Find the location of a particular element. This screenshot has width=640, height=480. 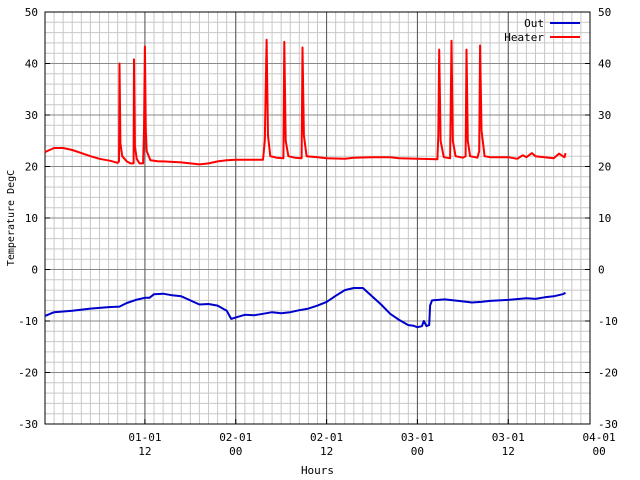

y-tick-label-right: -20 is located at coordinates (608, 373).